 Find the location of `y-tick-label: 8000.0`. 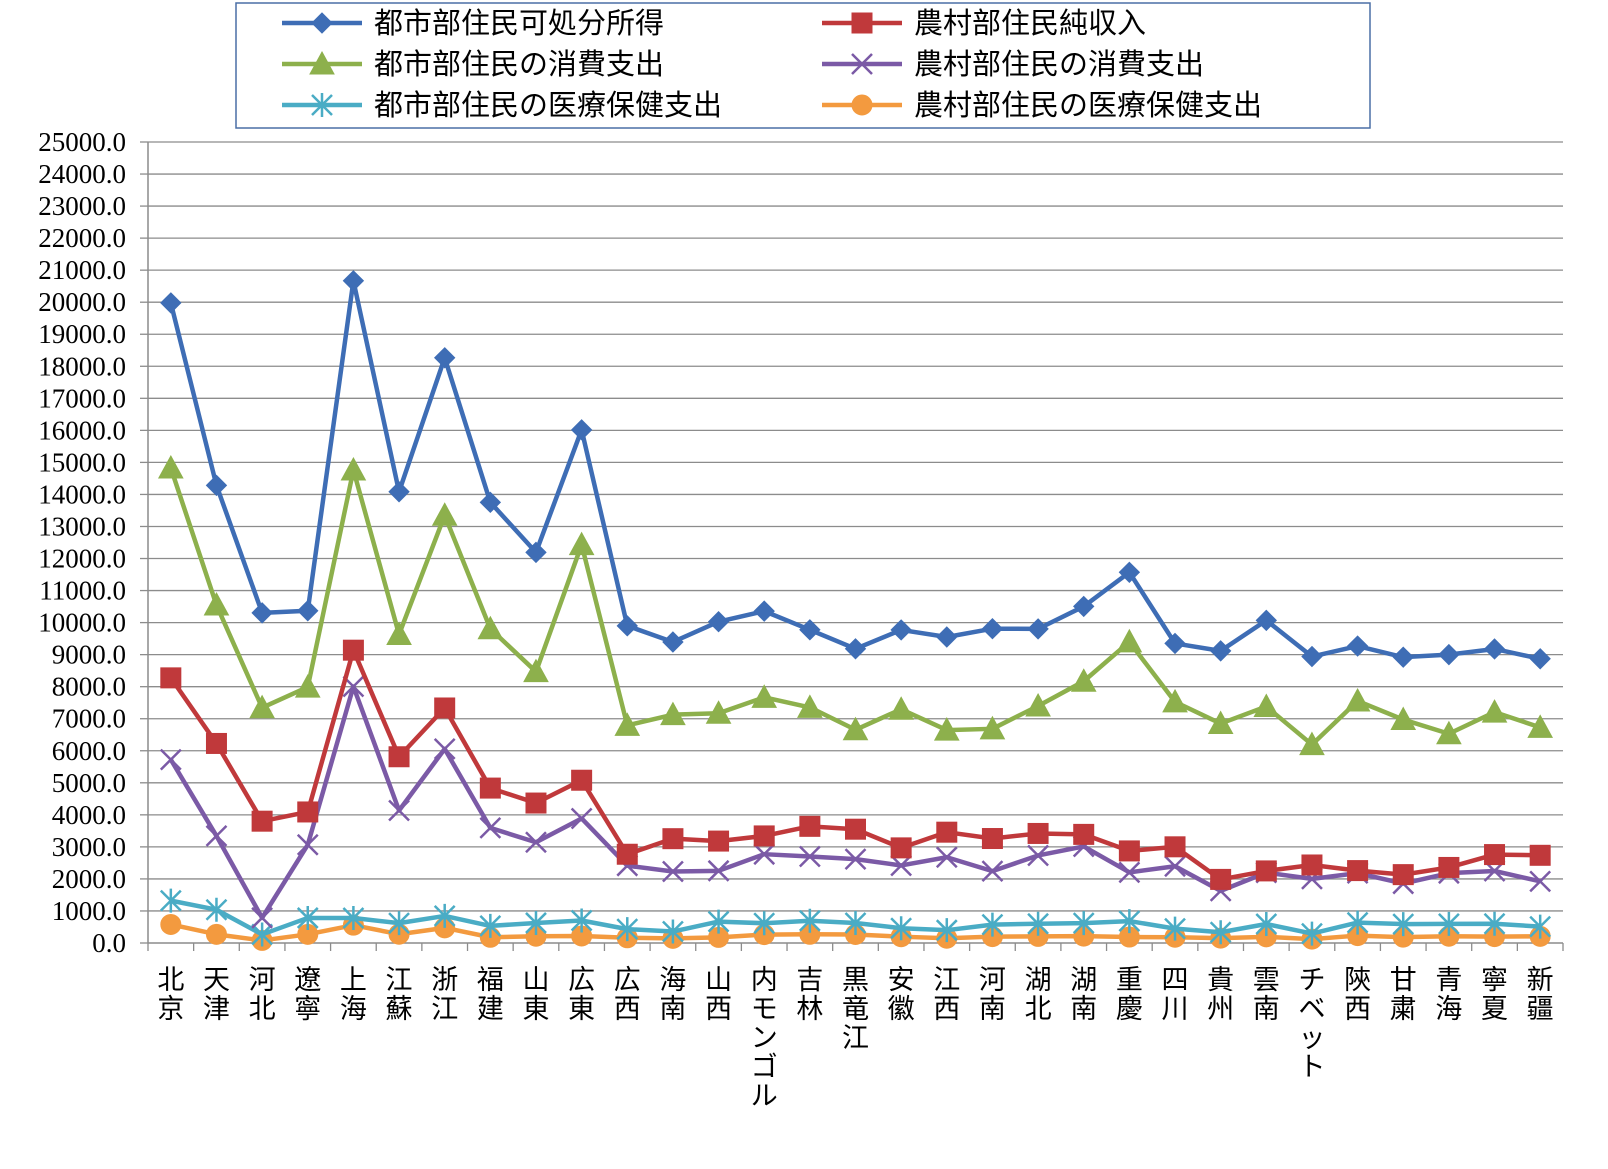

y-tick-label: 8000.0 is located at coordinates (89, 687).